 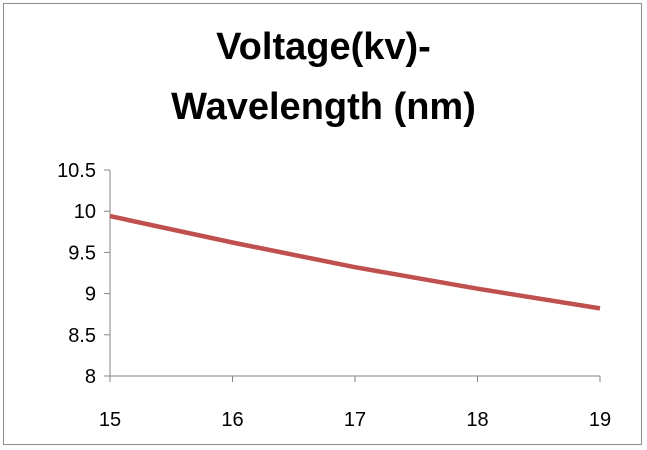 I want to click on x-tick-label: 17, so click(x=355, y=420).